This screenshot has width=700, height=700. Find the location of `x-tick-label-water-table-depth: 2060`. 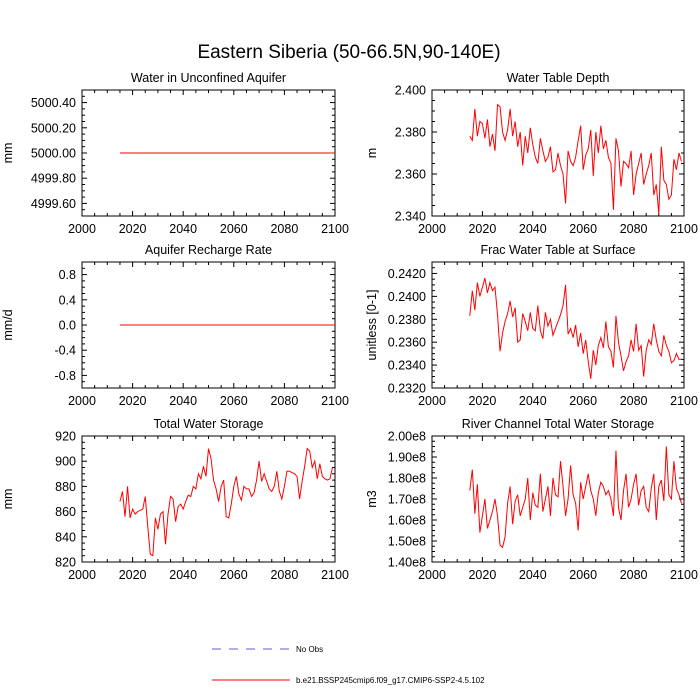

x-tick-label-water-table-depth: 2060 is located at coordinates (583, 229).